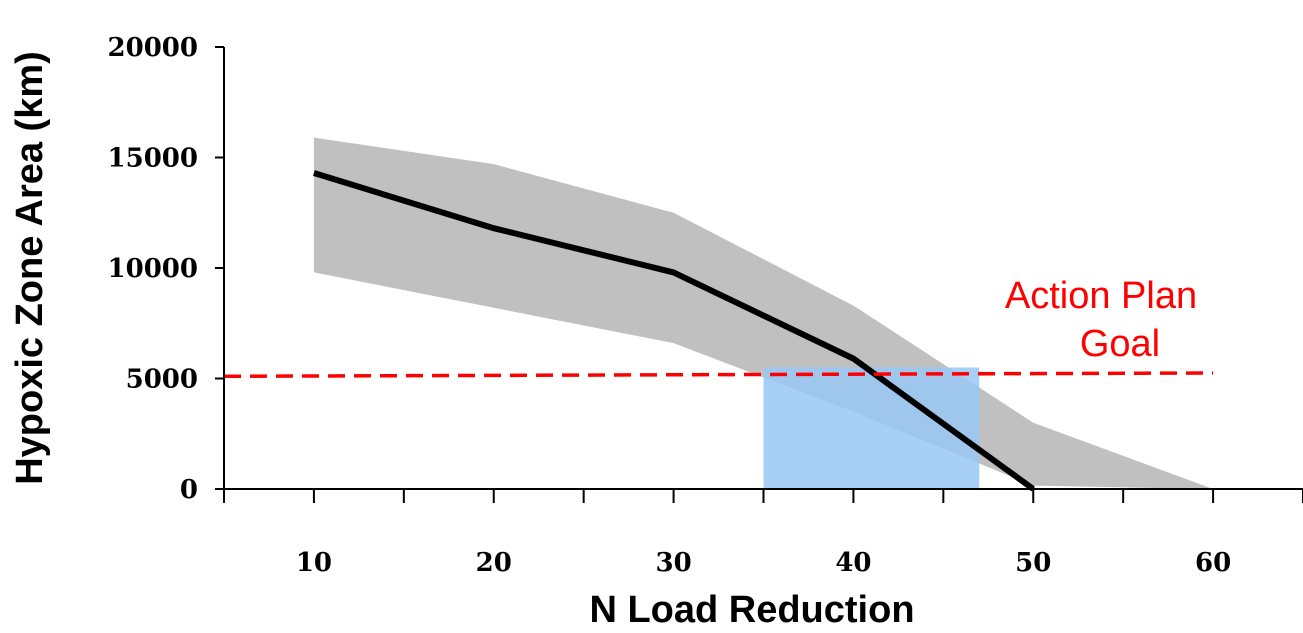 The height and width of the screenshot is (633, 1303). Describe the element at coordinates (751, 610) in the screenshot. I see `x-axis-title: N Load Reduction` at that location.